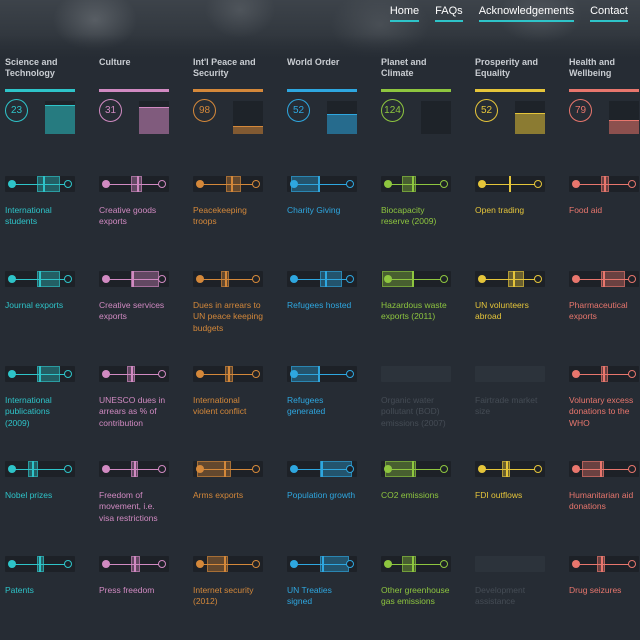 The width and height of the screenshot is (640, 640). Describe the element at coordinates (322, 392) in the screenshot. I see `indicator-refugees-generated: Refugees generated` at that location.